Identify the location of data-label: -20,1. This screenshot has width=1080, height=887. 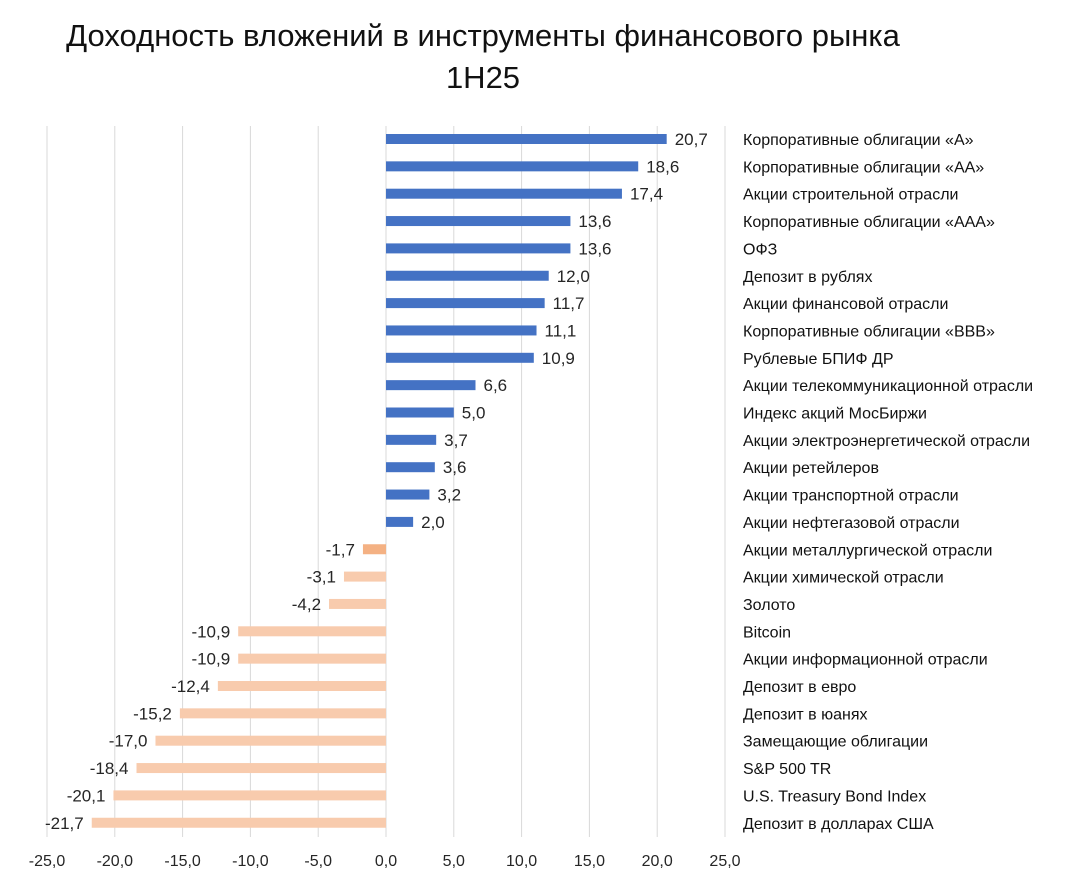
(86, 795).